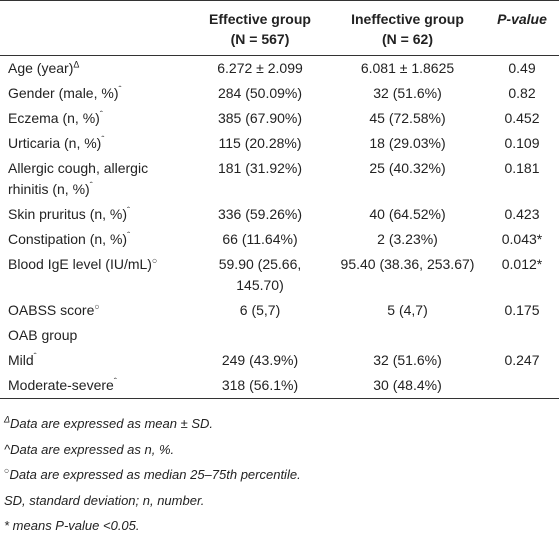 This screenshot has height=549, width=559. I want to click on cell-text: 6 (5,7), so click(260, 310).